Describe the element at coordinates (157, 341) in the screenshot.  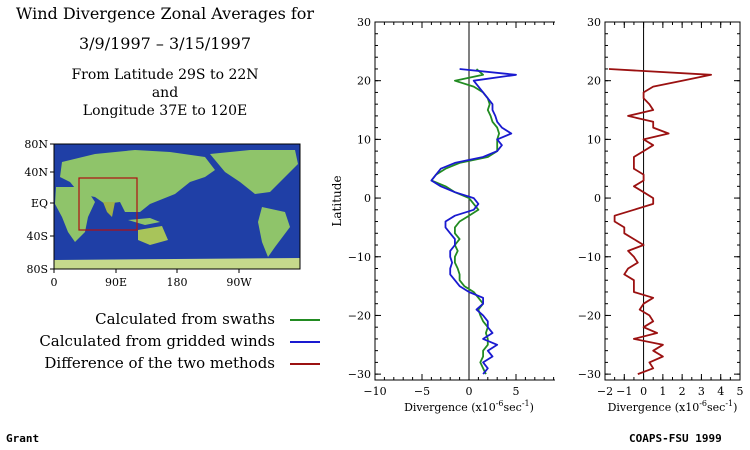
I see `legend-label: Calculated from gridded winds` at that location.